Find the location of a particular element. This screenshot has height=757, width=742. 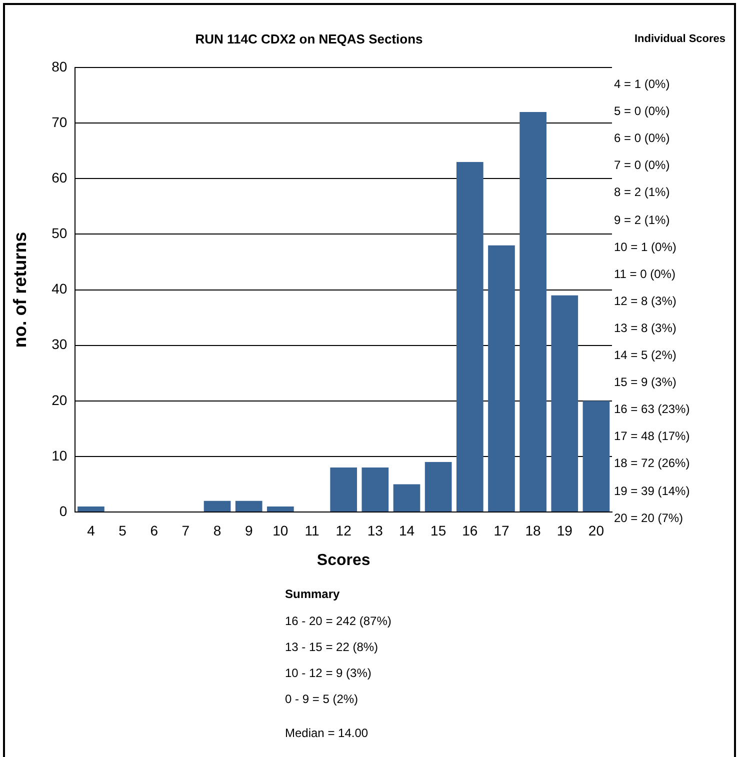

text: 9 = 2 (1%) is located at coordinates (642, 219).